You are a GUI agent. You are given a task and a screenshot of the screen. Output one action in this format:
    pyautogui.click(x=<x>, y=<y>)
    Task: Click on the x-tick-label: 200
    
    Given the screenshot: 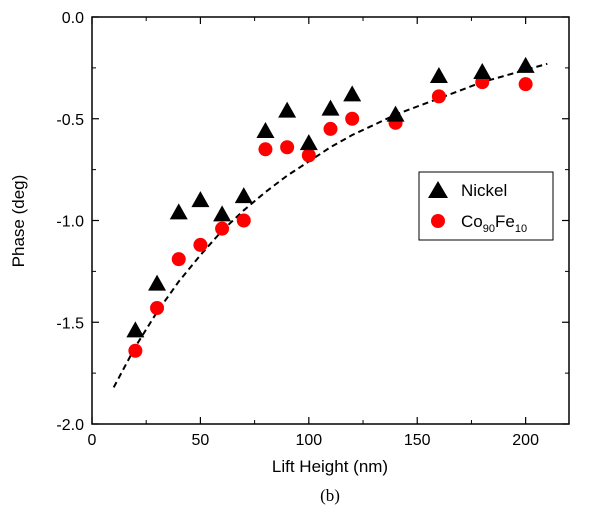 What is the action you would take?
    pyautogui.click(x=525, y=440)
    